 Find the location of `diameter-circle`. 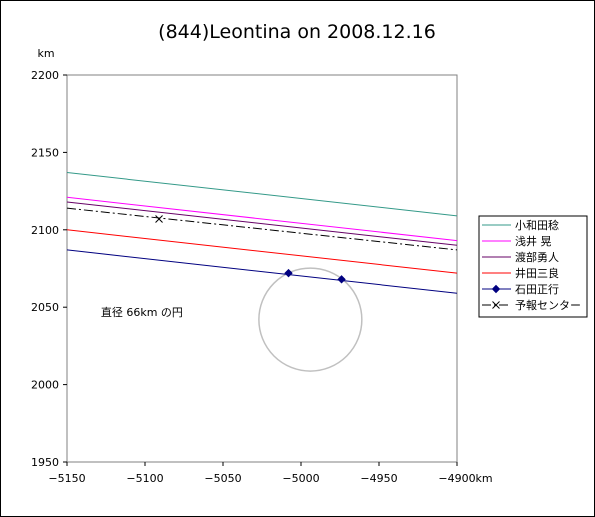

diameter-circle is located at coordinates (310, 319).